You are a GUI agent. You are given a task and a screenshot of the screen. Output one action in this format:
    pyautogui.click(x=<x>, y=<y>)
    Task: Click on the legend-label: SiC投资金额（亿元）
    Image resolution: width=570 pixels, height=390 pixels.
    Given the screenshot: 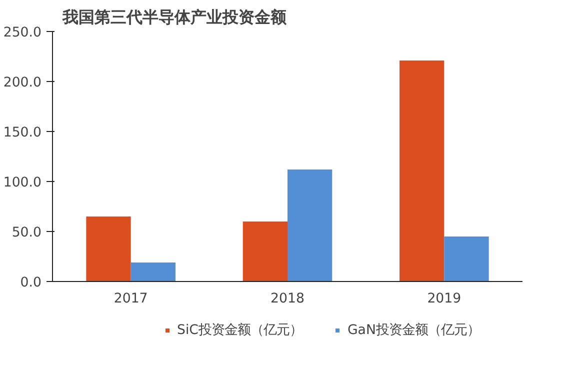 What is the action you would take?
    pyautogui.click(x=239, y=330)
    